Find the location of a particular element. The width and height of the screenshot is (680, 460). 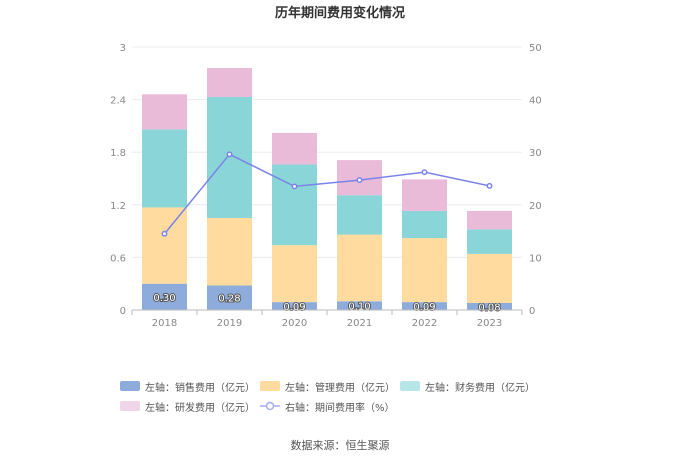

legend-item-rate: 右轴：期间费用率（%） is located at coordinates (330, 406).